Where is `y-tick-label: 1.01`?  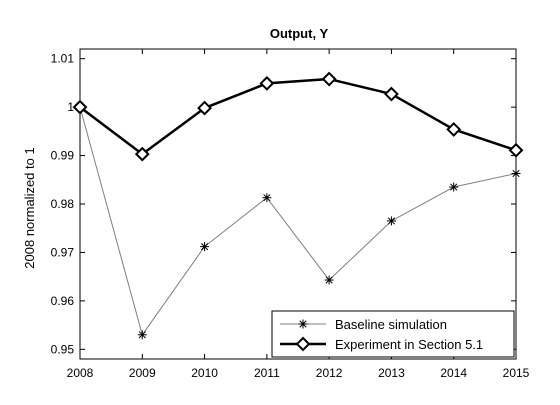
y-tick-label: 1.01 is located at coordinates (63, 59).